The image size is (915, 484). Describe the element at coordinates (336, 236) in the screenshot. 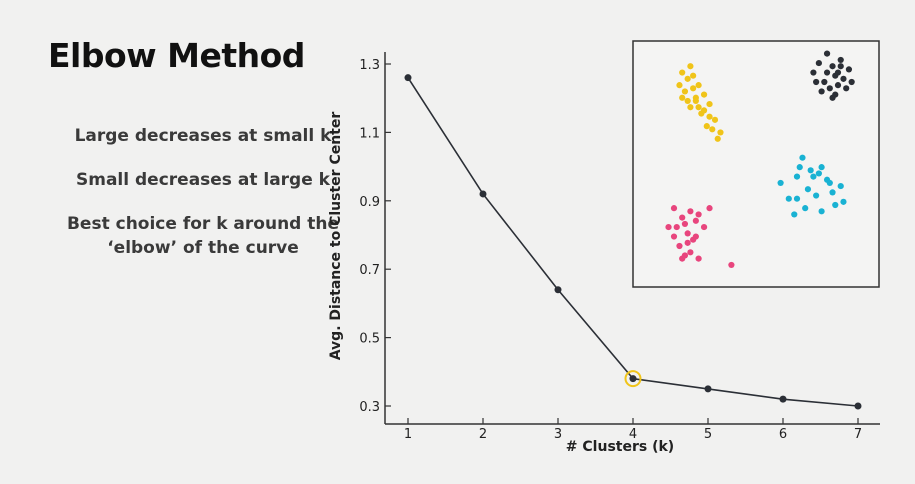

I see `y-axis-label: Avg. Distance to Cluster Center` at that location.